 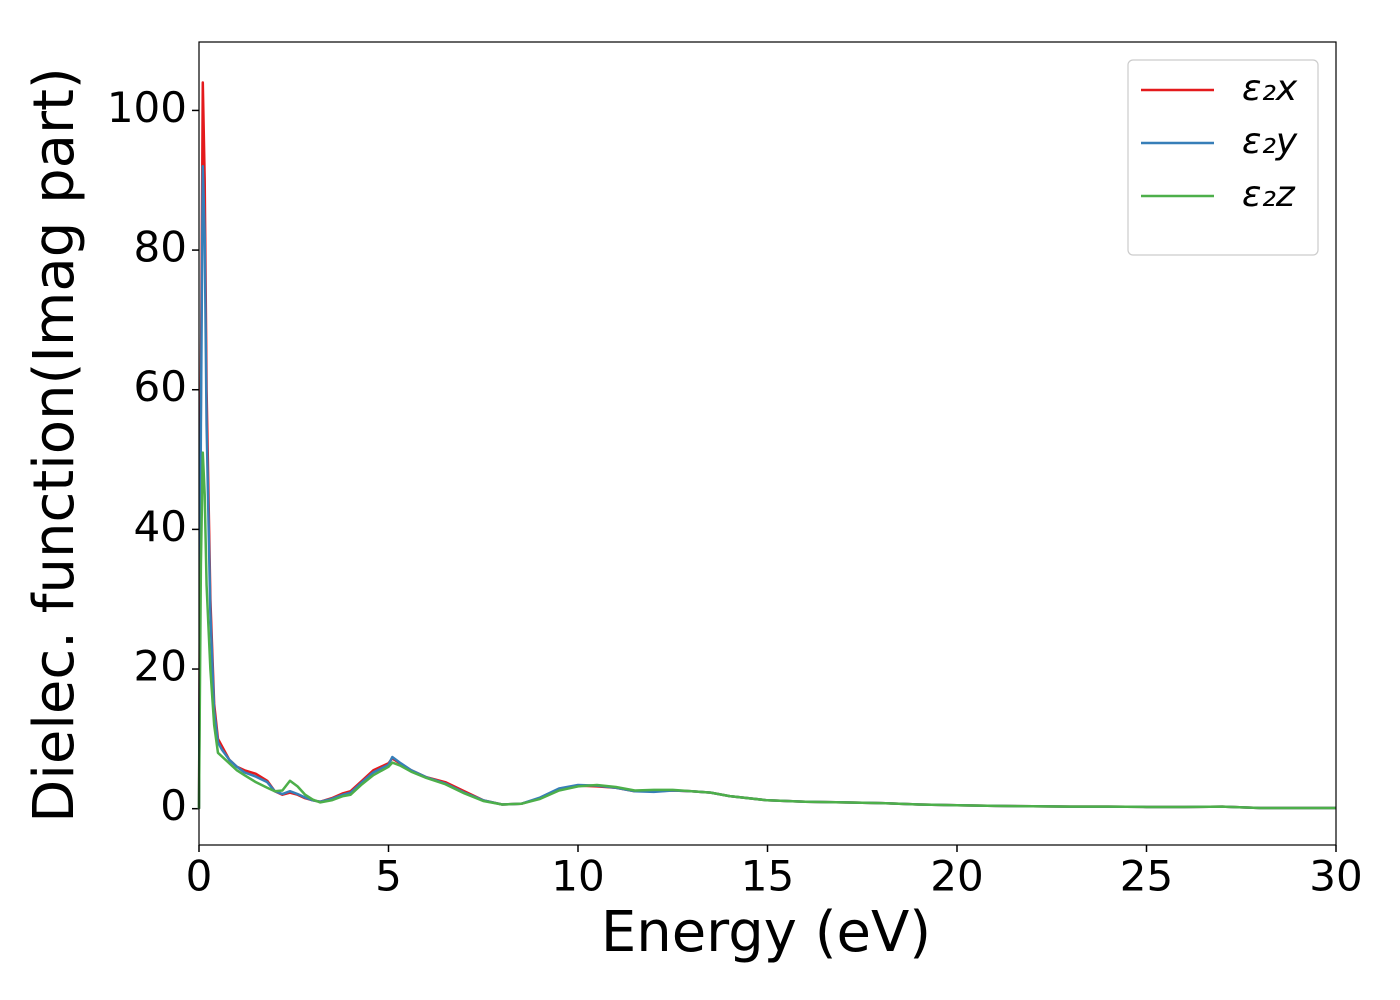 What do you see at coordinates (1146, 876) in the screenshot?
I see `x-tick-label: 25` at bounding box center [1146, 876].